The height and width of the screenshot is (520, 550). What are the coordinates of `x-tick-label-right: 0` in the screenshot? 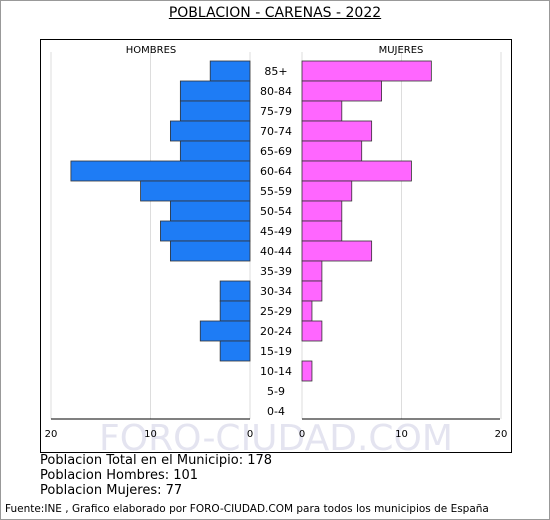 It's located at (302, 434).